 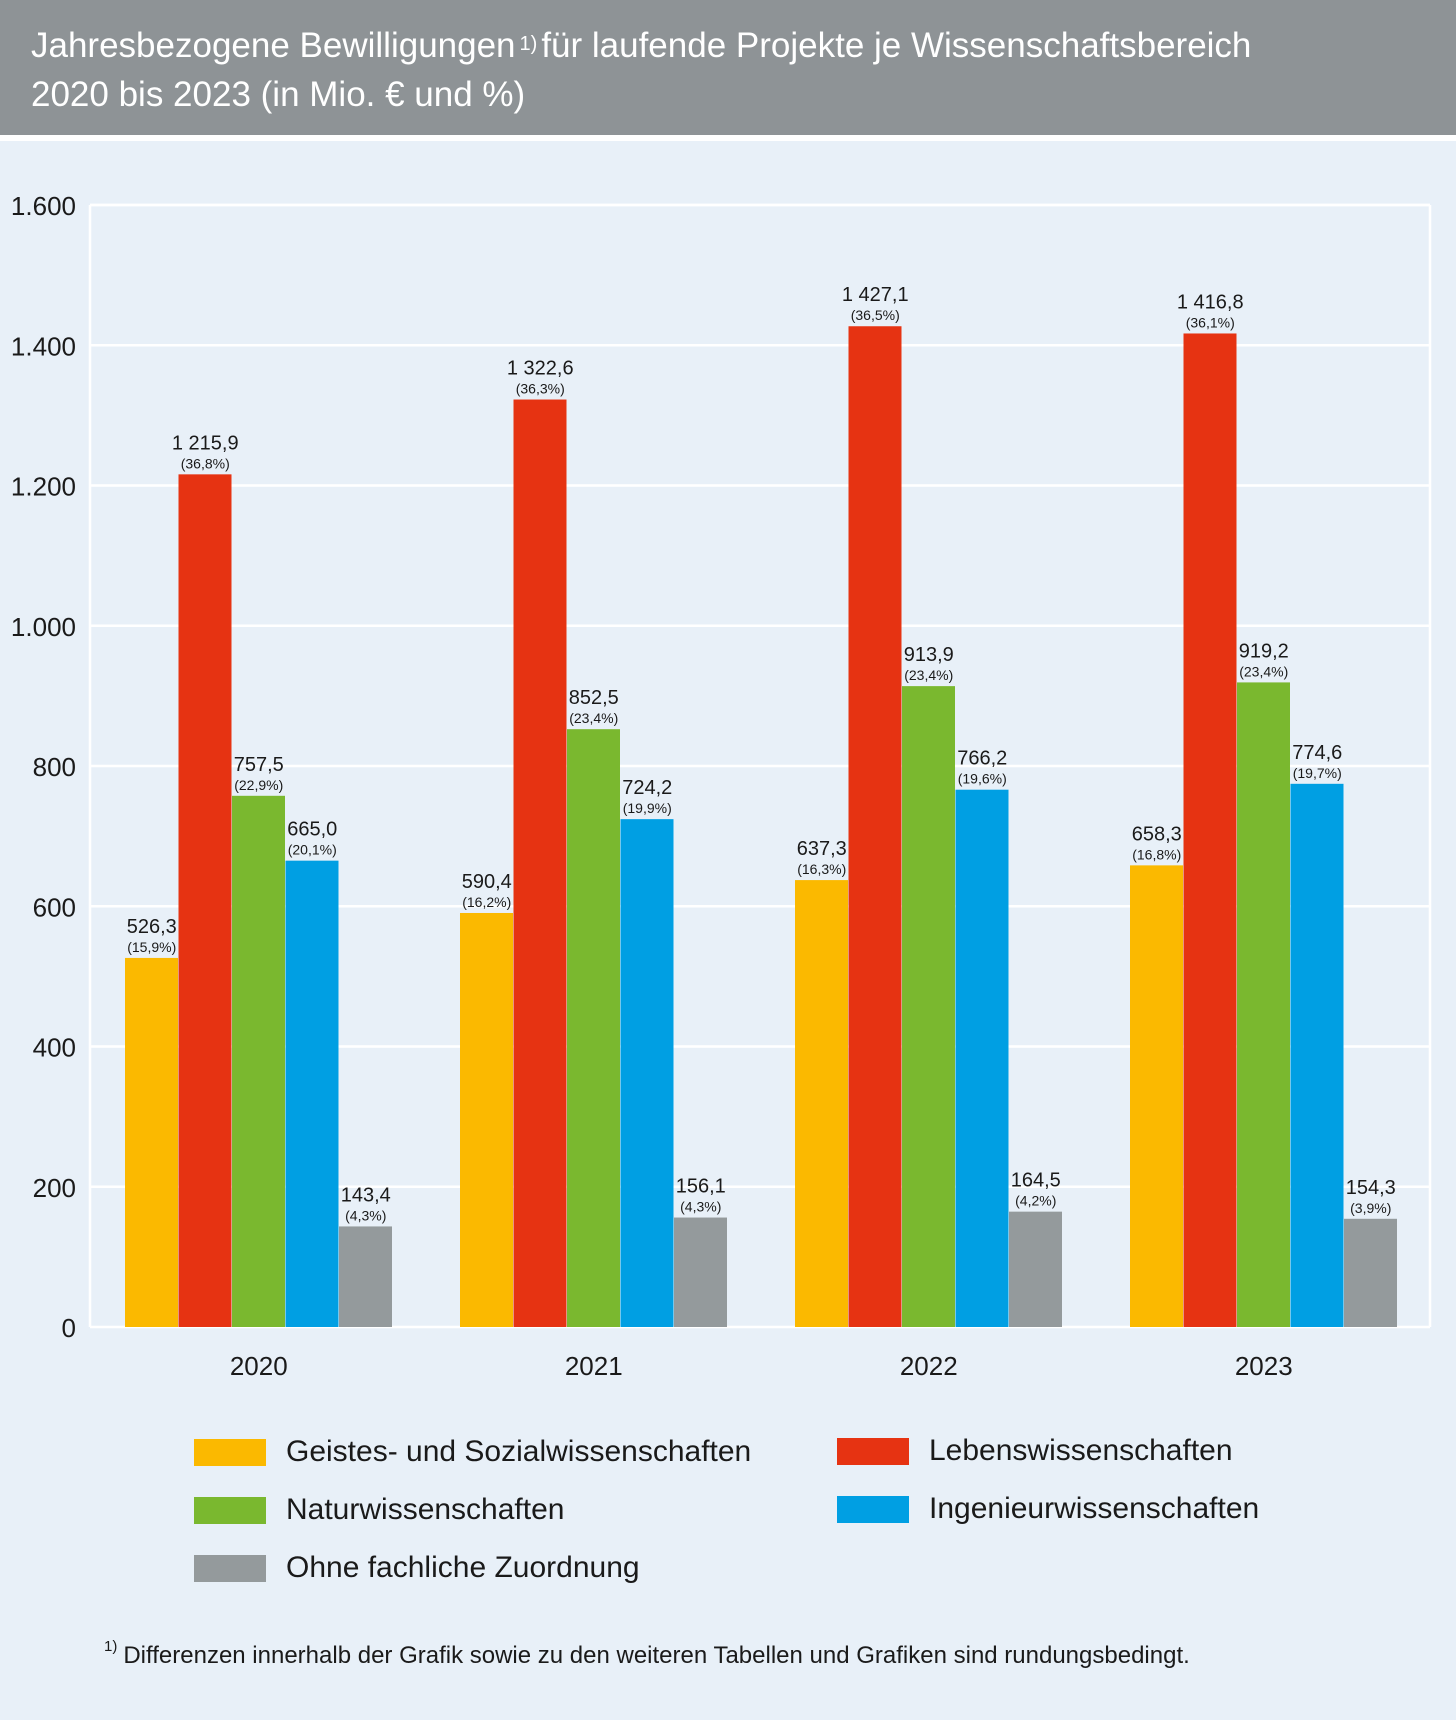 I want to click on bar-value-label: 658,3, so click(x=1157, y=834).